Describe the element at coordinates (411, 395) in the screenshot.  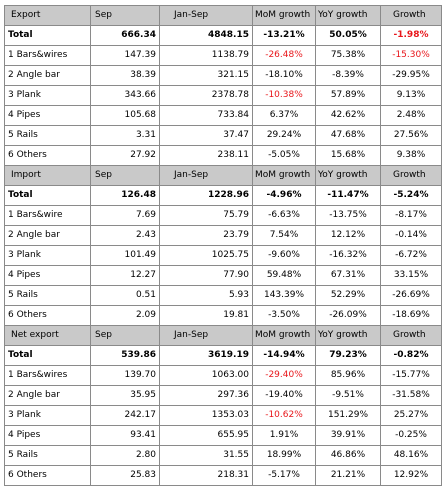
I see `cell-growth: -31.58%` at that location.